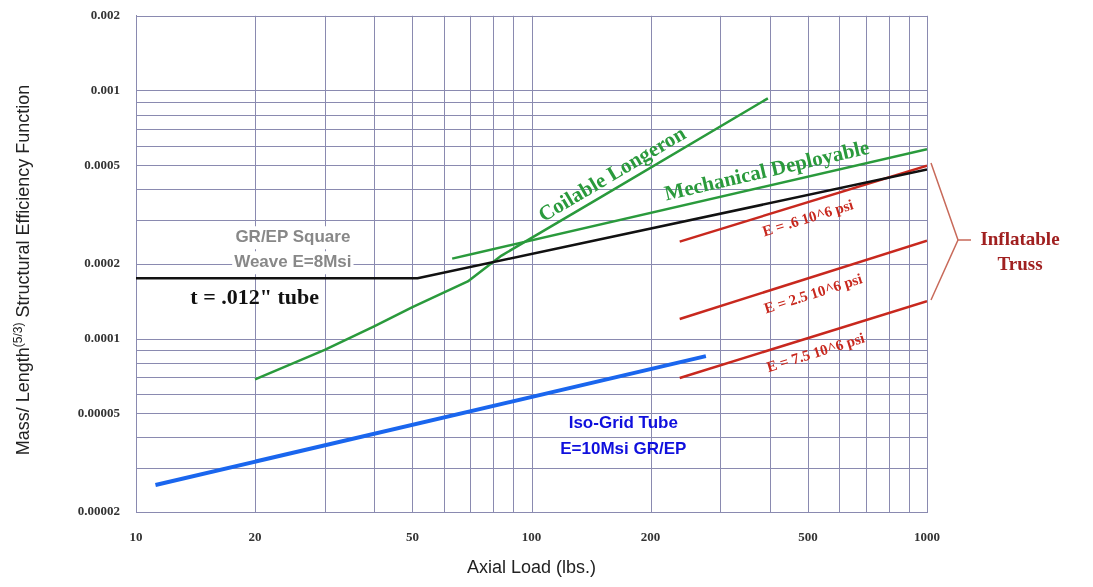 The image size is (1093, 587). Describe the element at coordinates (255, 296) in the screenshot. I see `series-label: t = .012" tube` at that location.